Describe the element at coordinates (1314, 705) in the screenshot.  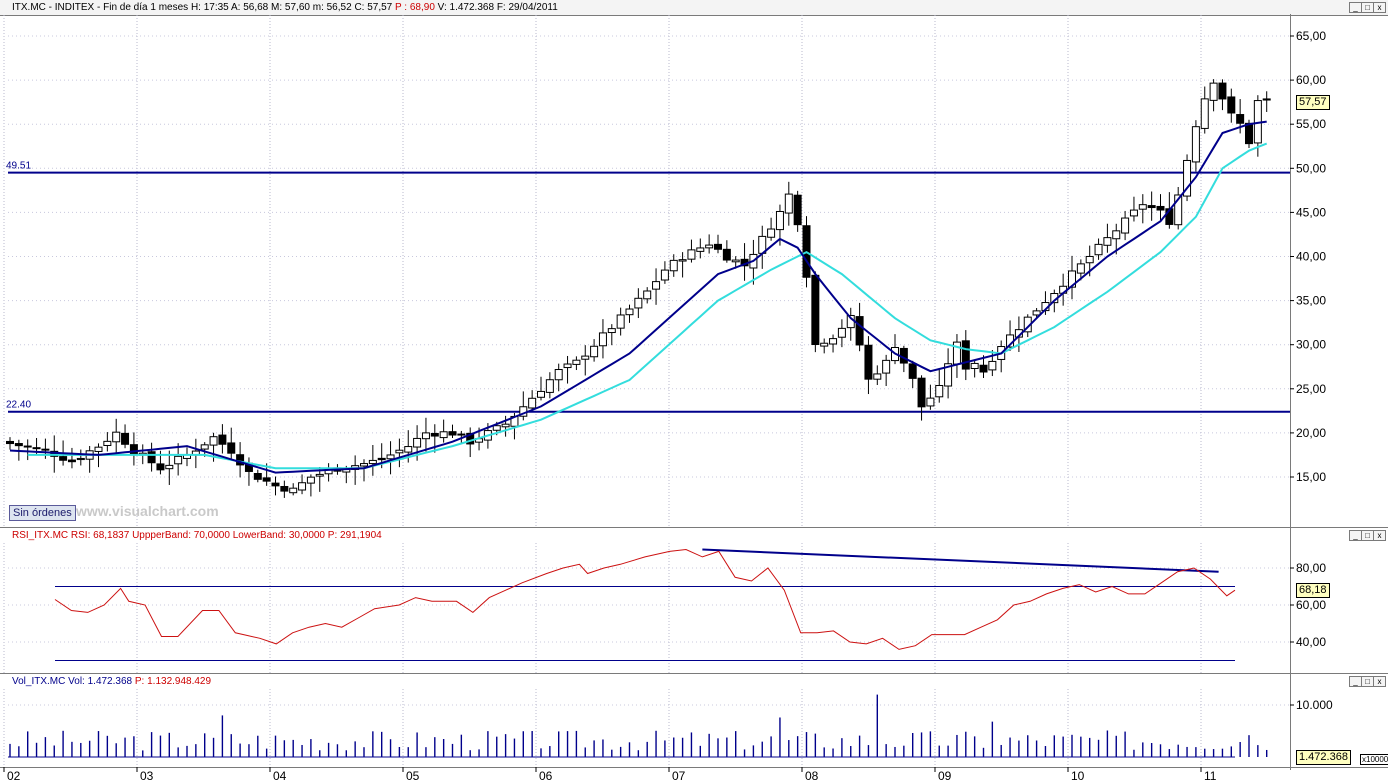
I see `vol-y-tick-label: 10.000` at that location.